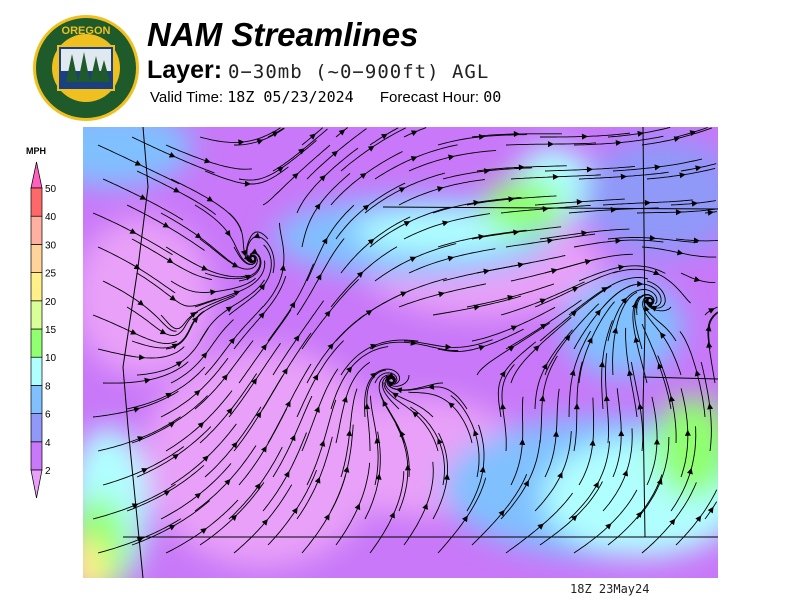 This screenshot has height=600, width=800. What do you see at coordinates (290, 97) in the screenshot?
I see `valid-time-value: 18Z 05/23/2024` at bounding box center [290, 97].